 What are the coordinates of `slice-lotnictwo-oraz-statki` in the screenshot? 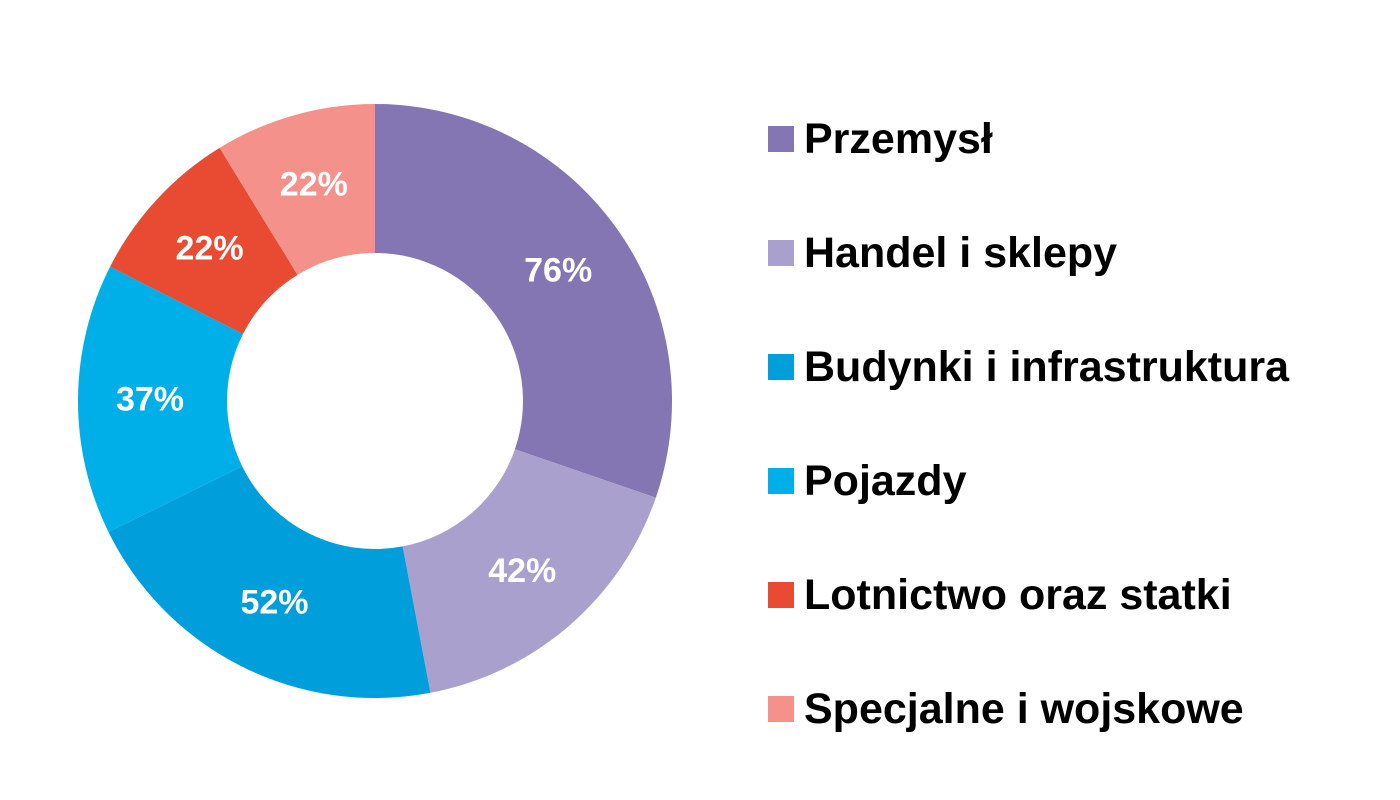 It's located at (204, 241).